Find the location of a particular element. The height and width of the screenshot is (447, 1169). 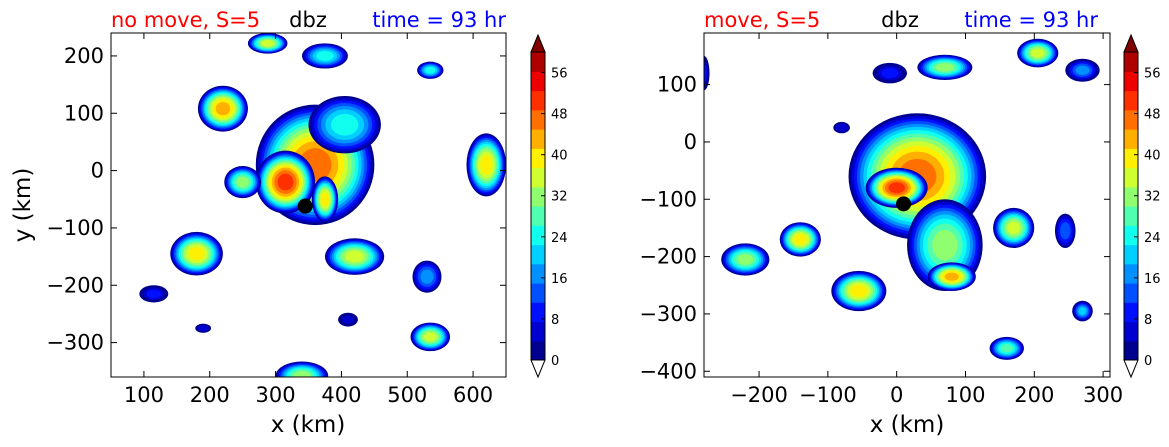

x-tick-label: 500 is located at coordinates (407, 395).